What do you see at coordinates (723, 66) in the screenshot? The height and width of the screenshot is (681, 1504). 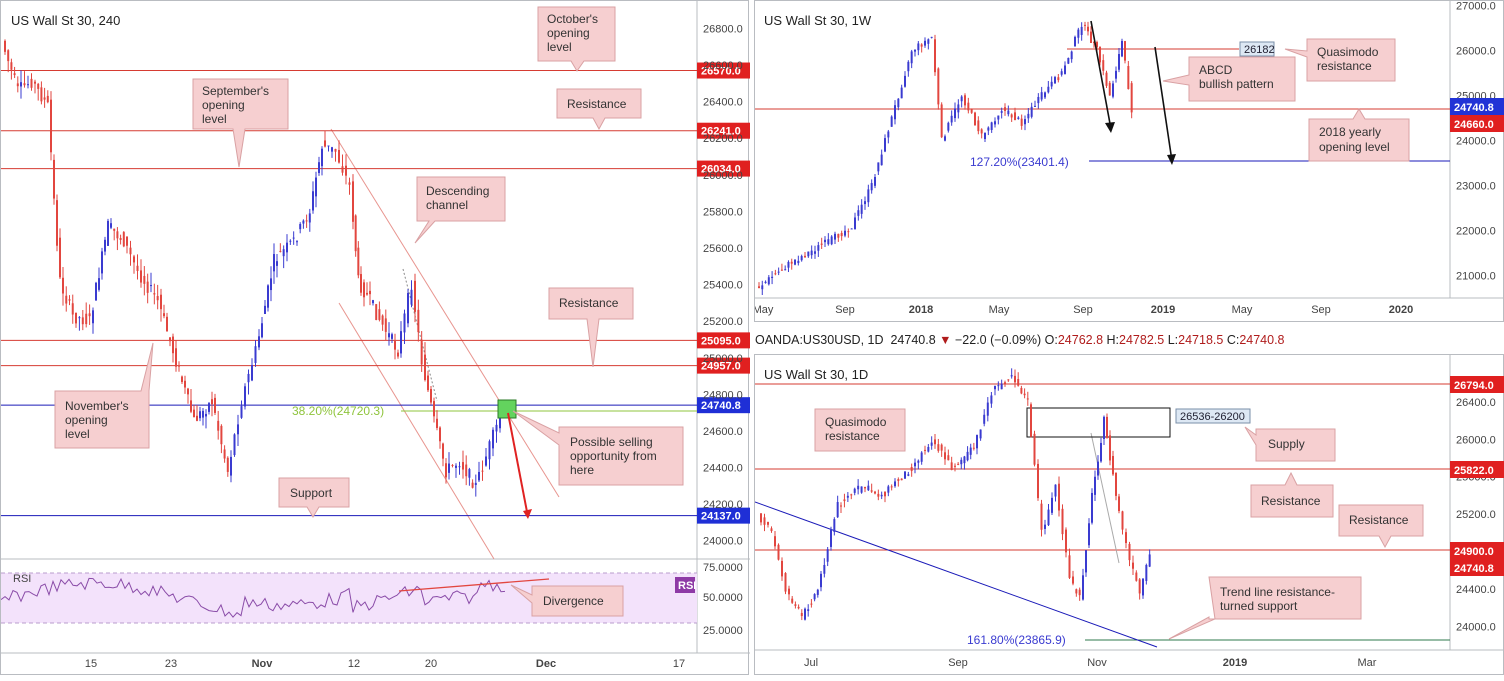 I see `left-y-tick-1: 26600.0` at bounding box center [723, 66].